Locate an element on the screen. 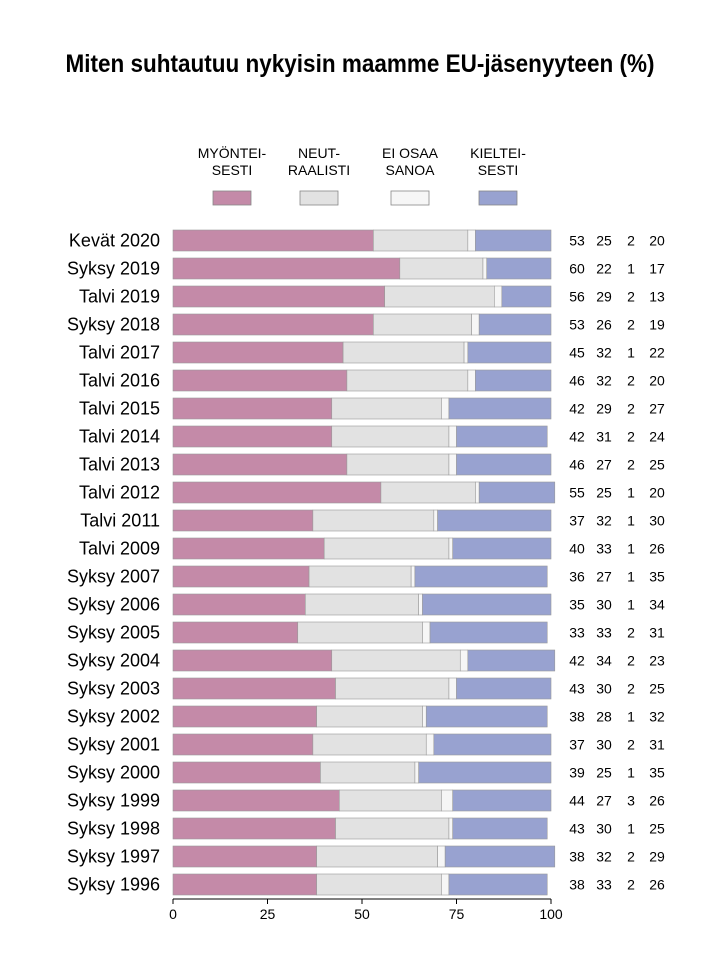 This screenshot has height=960, width=720. value-label: 24 is located at coordinates (657, 437).